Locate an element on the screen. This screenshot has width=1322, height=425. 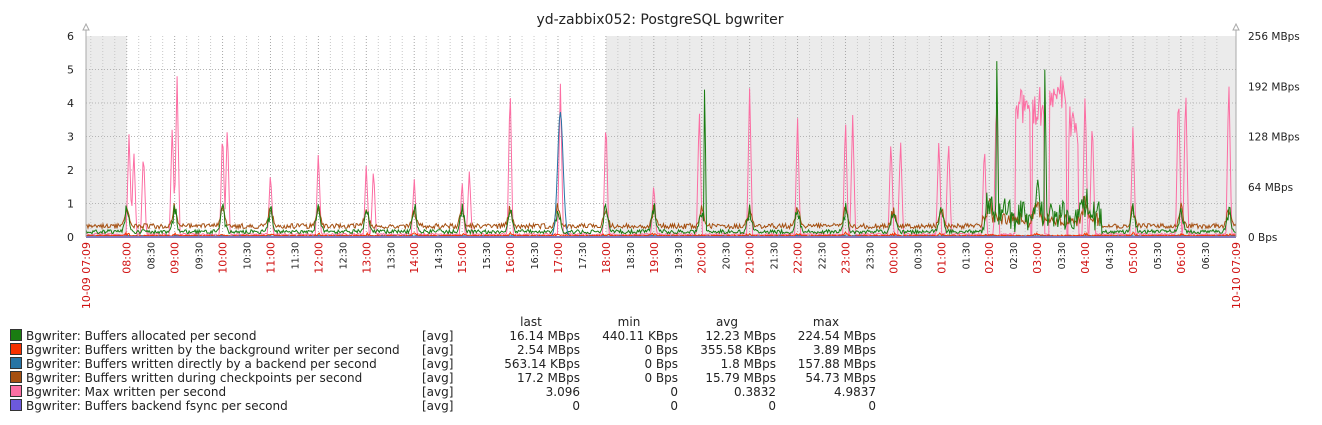
legend-min: 0 is located at coordinates (674, 392).